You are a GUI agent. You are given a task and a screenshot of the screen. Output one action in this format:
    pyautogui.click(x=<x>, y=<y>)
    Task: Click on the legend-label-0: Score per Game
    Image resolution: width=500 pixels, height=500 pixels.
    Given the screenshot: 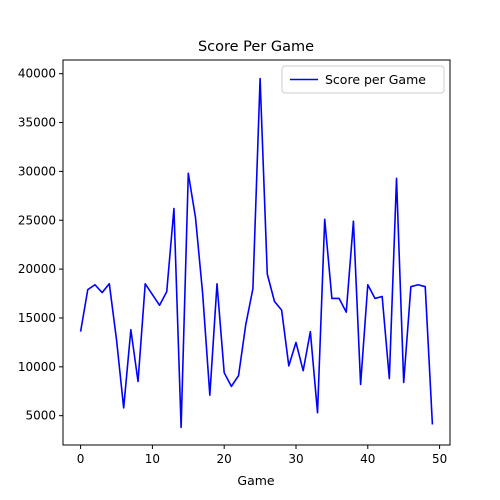 What is the action you would take?
    pyautogui.click(x=375, y=79)
    